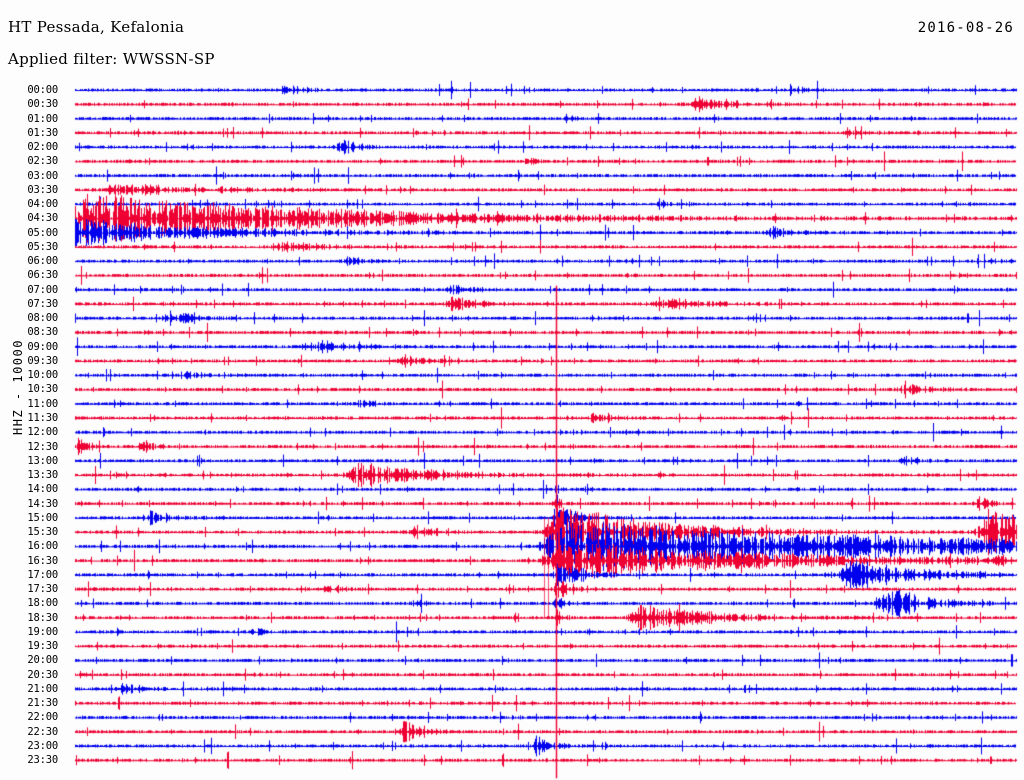 The width and height of the screenshot is (1024, 780). I want to click on time-tick-2230: 22:30, so click(42, 731).